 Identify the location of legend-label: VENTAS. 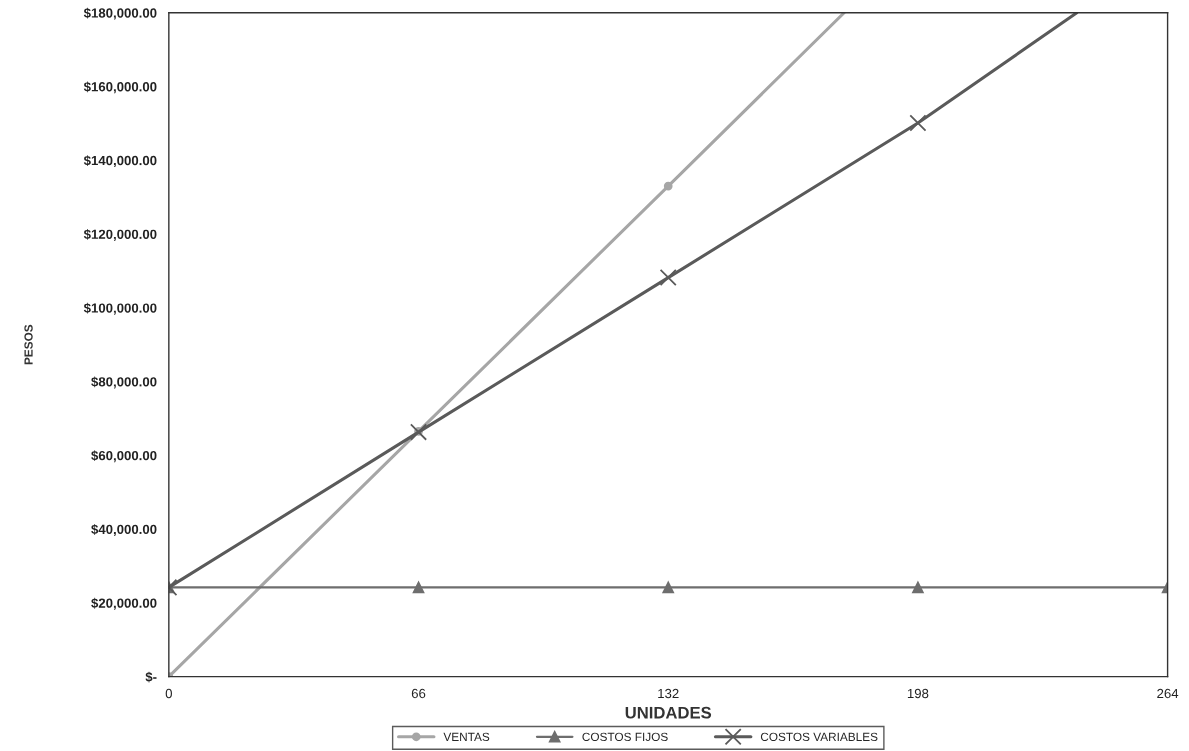
(466, 737).